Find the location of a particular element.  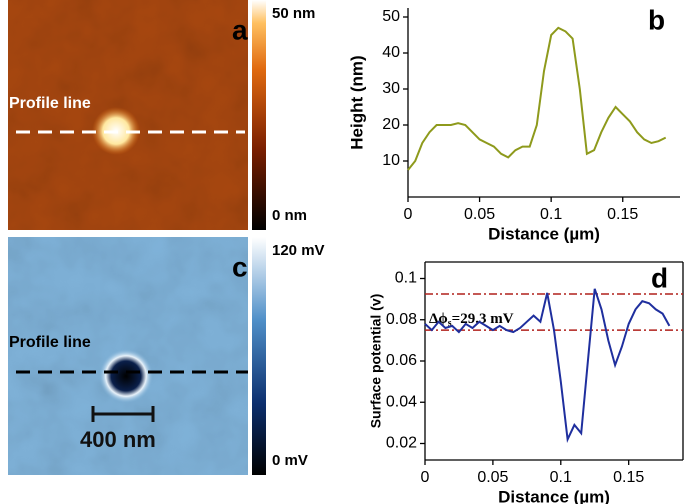

y-tick-label: 20 is located at coordinates (391, 124).